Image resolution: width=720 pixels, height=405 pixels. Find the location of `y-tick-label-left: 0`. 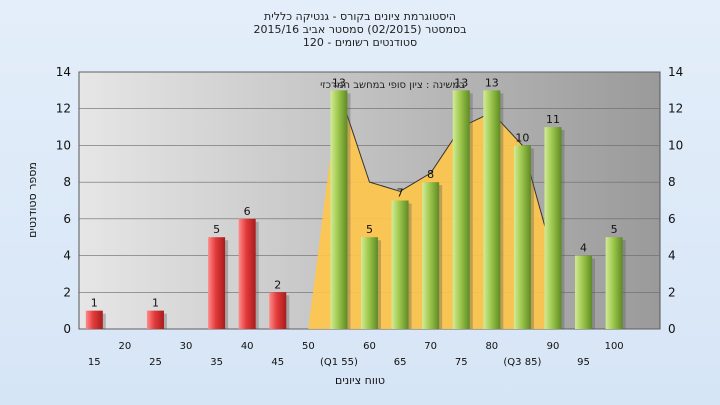

y-tick-label-left: 0 is located at coordinates (67, 329).